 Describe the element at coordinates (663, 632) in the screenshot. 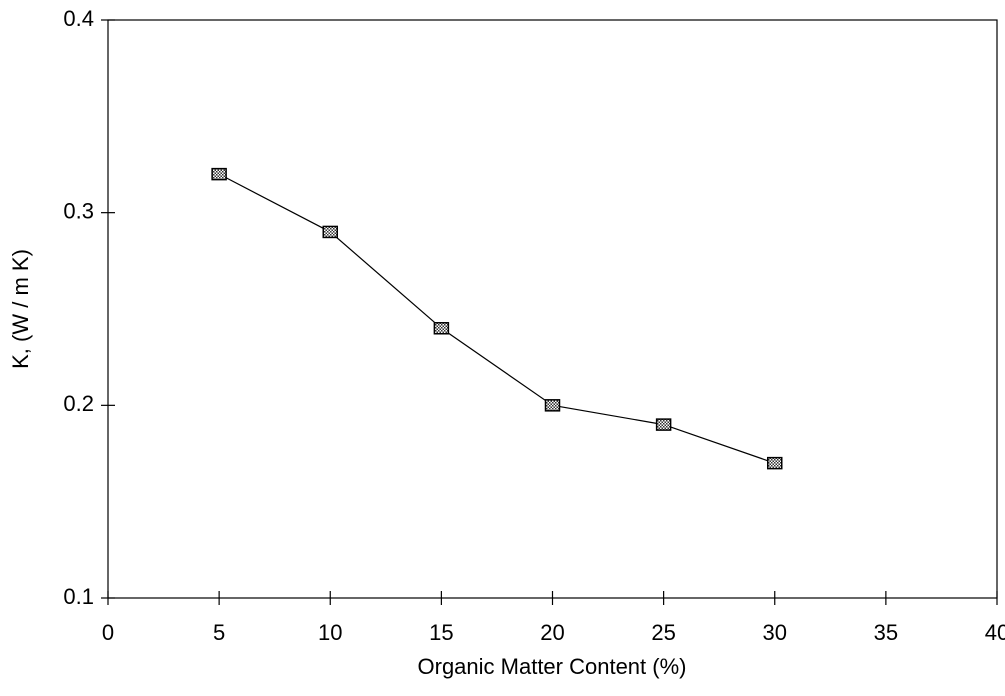

I see `x-tick-label: 25` at that location.